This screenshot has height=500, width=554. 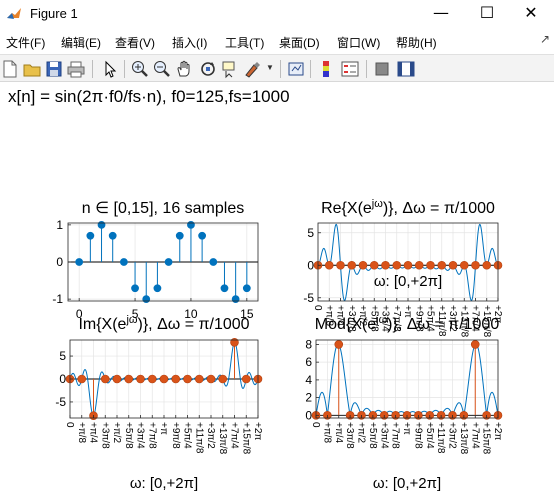 What do you see at coordinates (184, 69) in the screenshot?
I see `pan-icon` at bounding box center [184, 69].